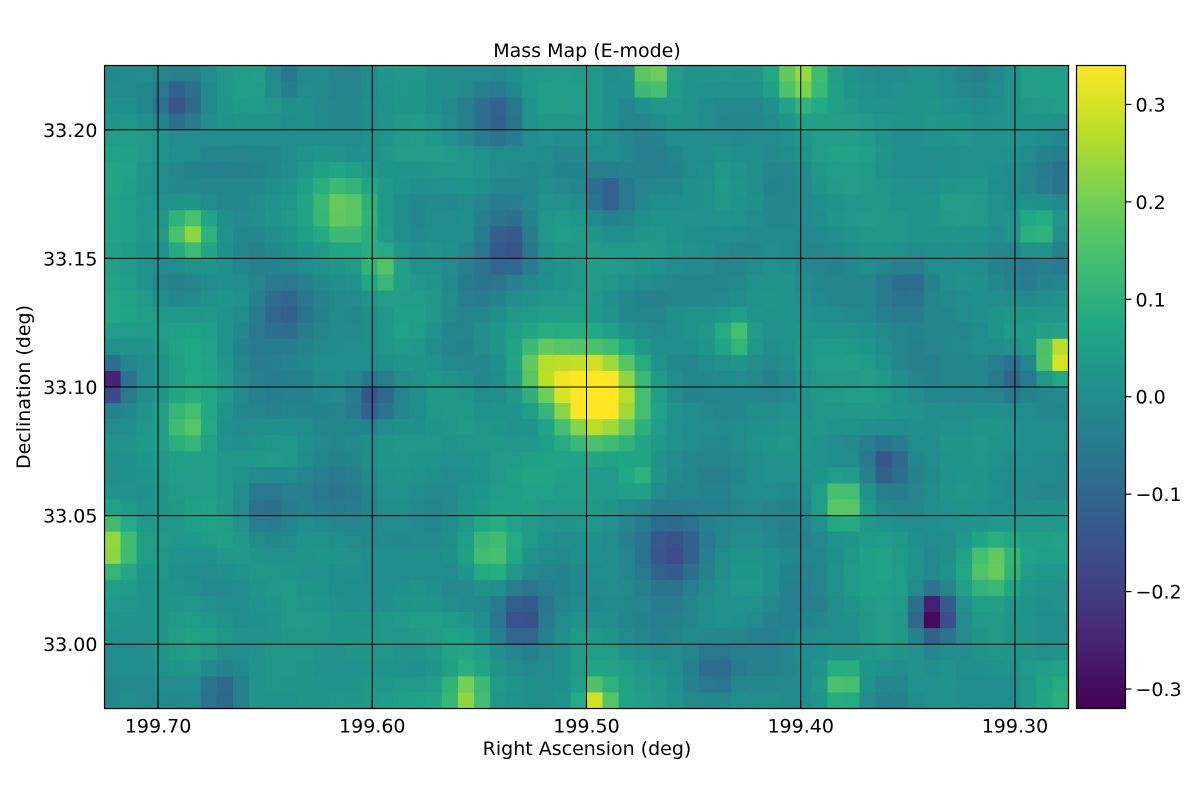  What do you see at coordinates (158, 727) in the screenshot?
I see `x-tick-label: 199.70` at bounding box center [158, 727].